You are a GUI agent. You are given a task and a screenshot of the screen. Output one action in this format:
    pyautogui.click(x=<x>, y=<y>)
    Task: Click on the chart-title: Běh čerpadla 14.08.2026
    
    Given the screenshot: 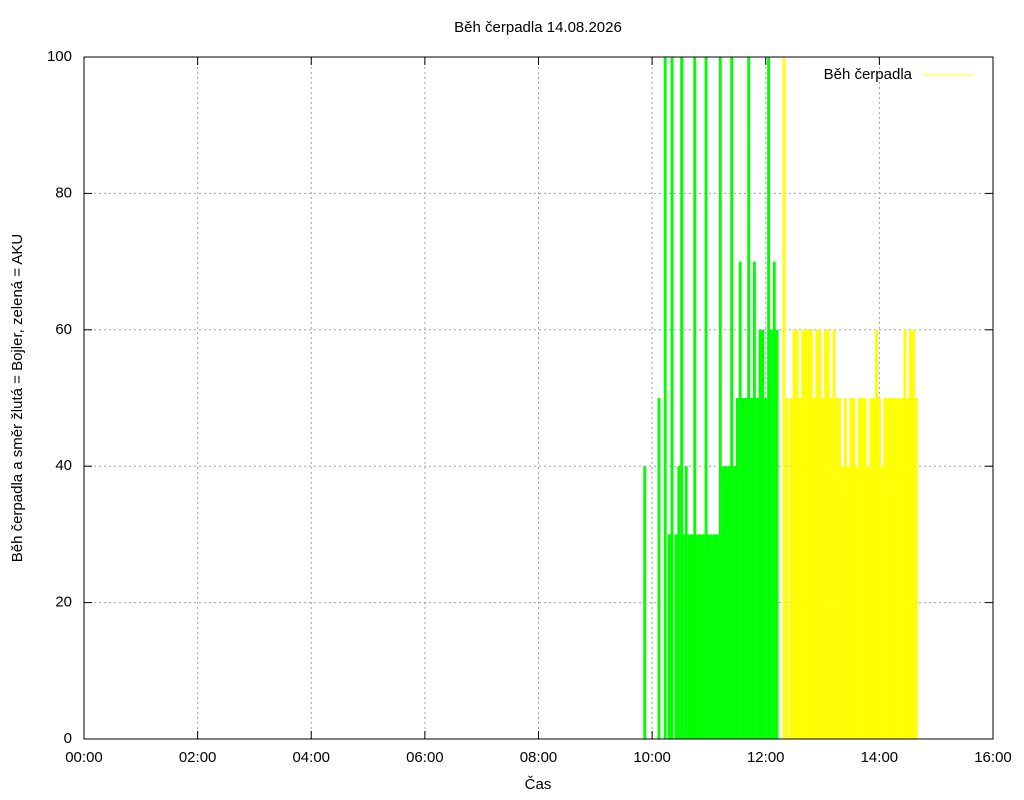 What is the action you would take?
    pyautogui.click(x=538, y=27)
    